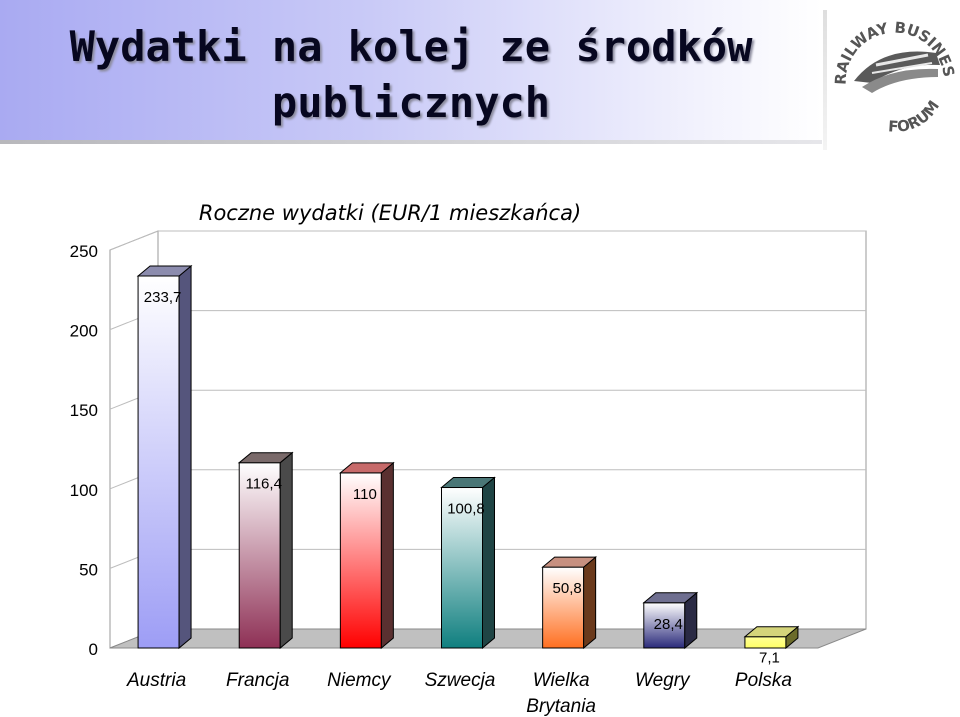  I want to click on data-label: 116,4, so click(263, 484).